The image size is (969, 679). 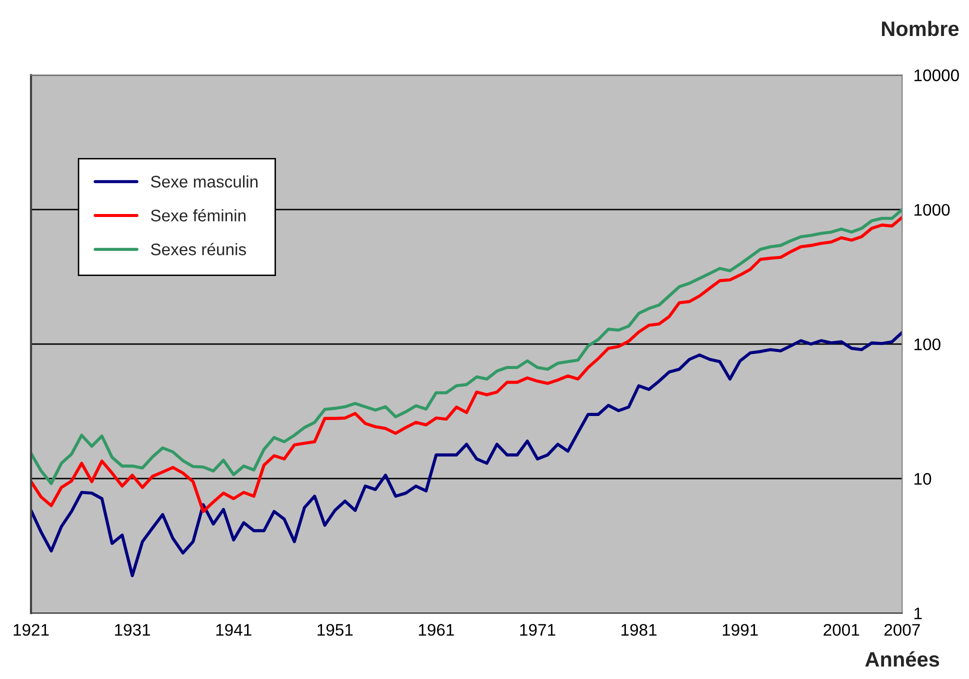 What do you see at coordinates (538, 630) in the screenshot?
I see `x-tick-label: 1971` at bounding box center [538, 630].